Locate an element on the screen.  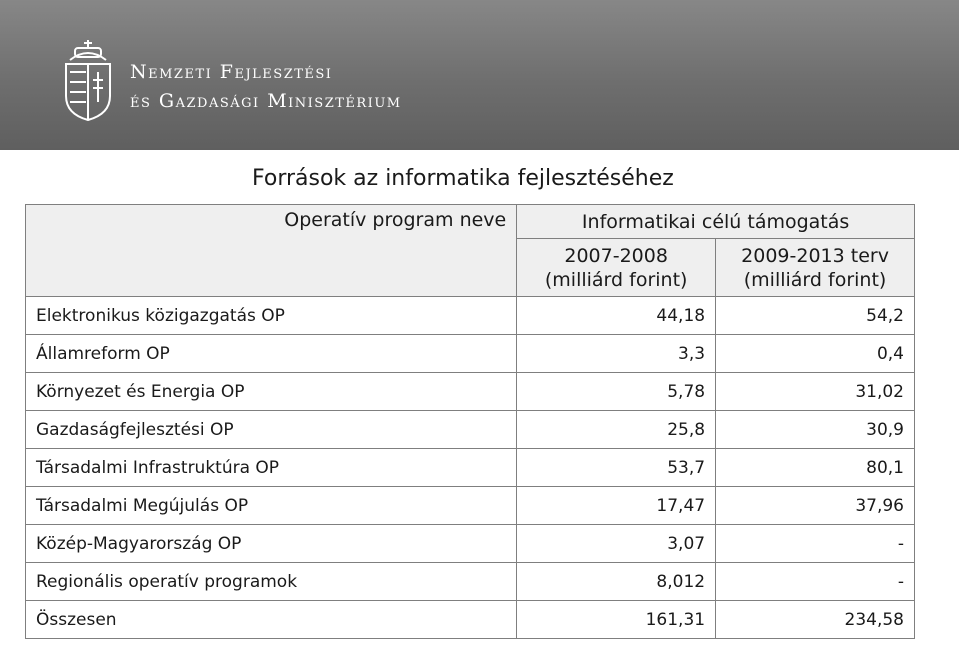
value-2007-2008-cell: 25,8 is located at coordinates (616, 429).